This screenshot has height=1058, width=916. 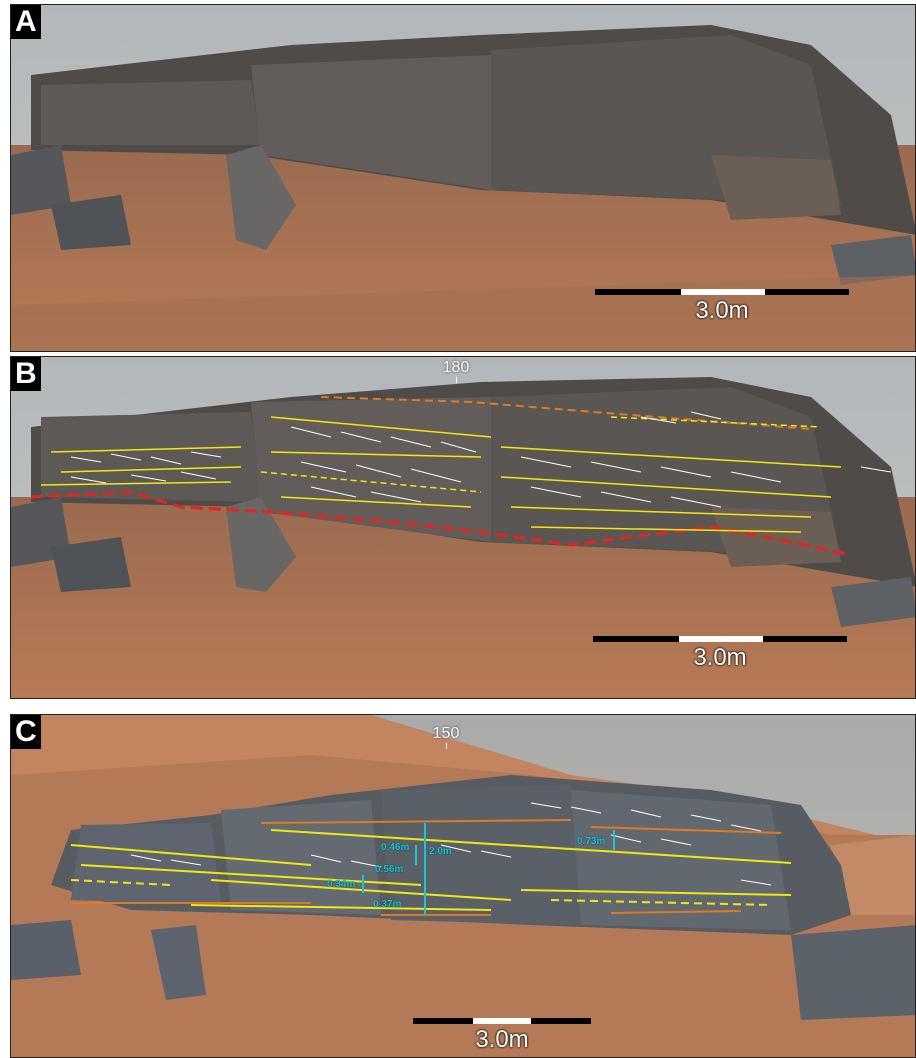 I want to click on azimuth-label-c: 150, so click(x=446, y=733).